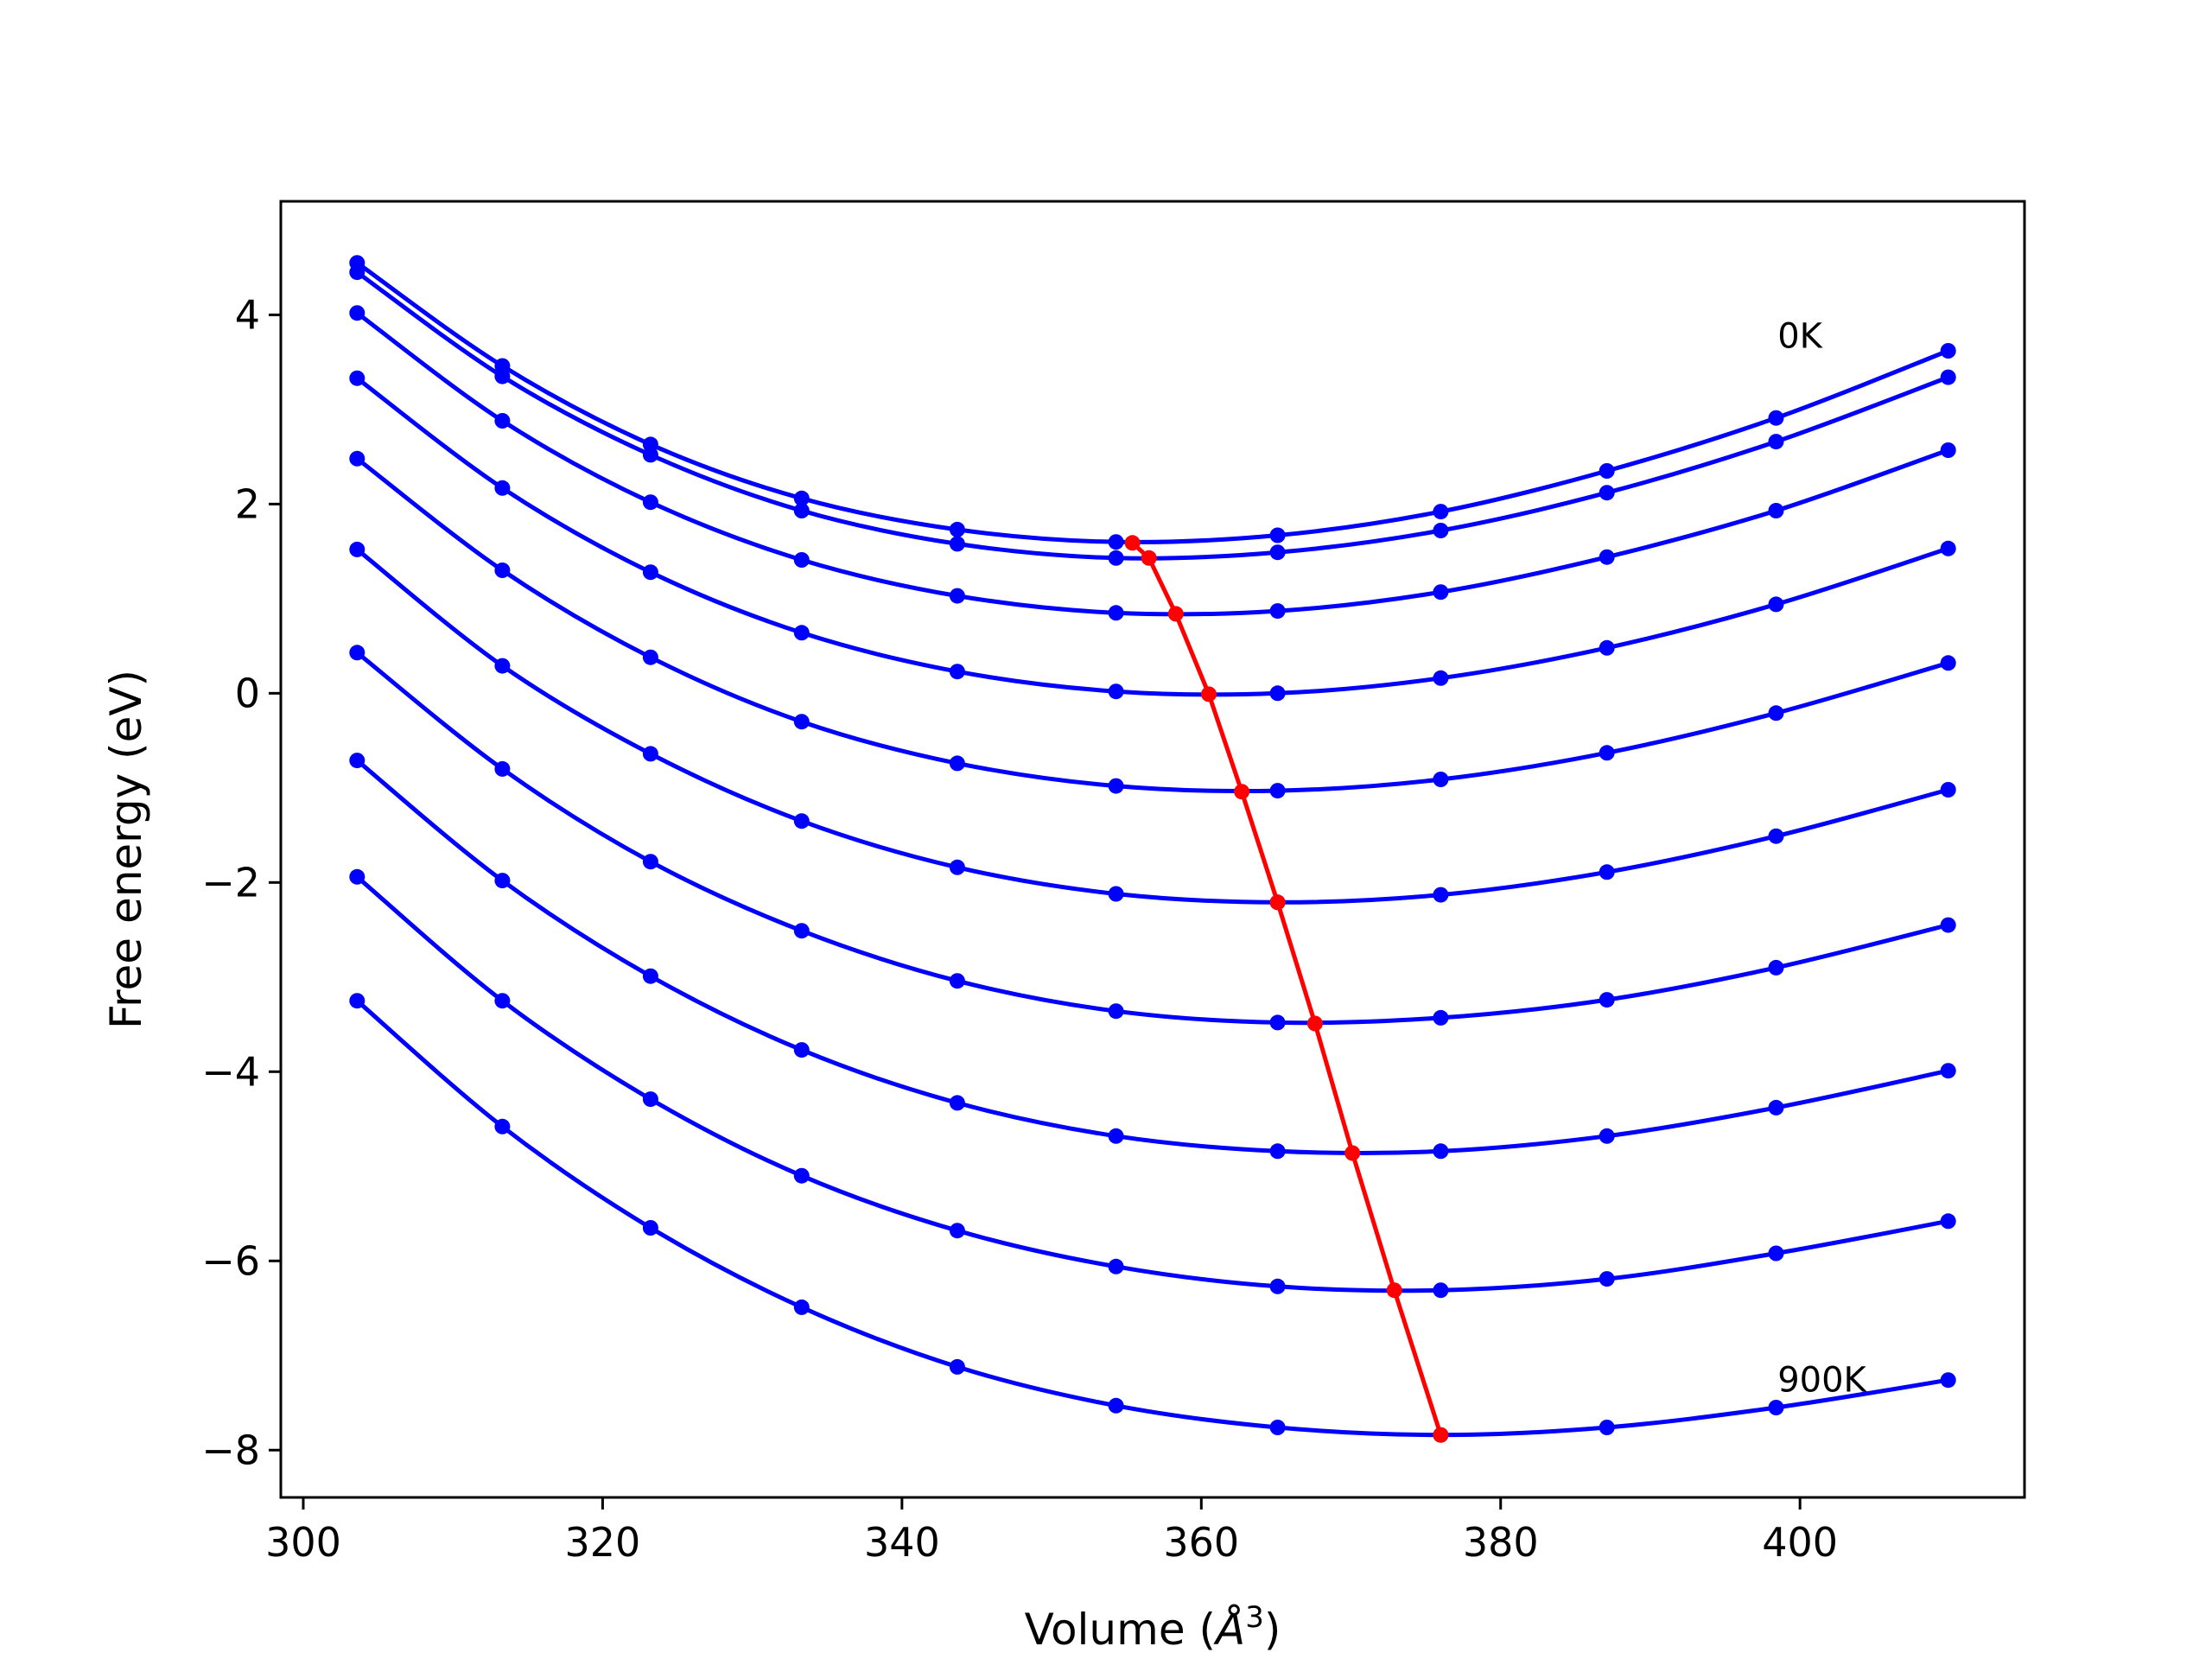  What do you see at coordinates (1800, 1542) in the screenshot?
I see `x-tick-label: 400` at bounding box center [1800, 1542].